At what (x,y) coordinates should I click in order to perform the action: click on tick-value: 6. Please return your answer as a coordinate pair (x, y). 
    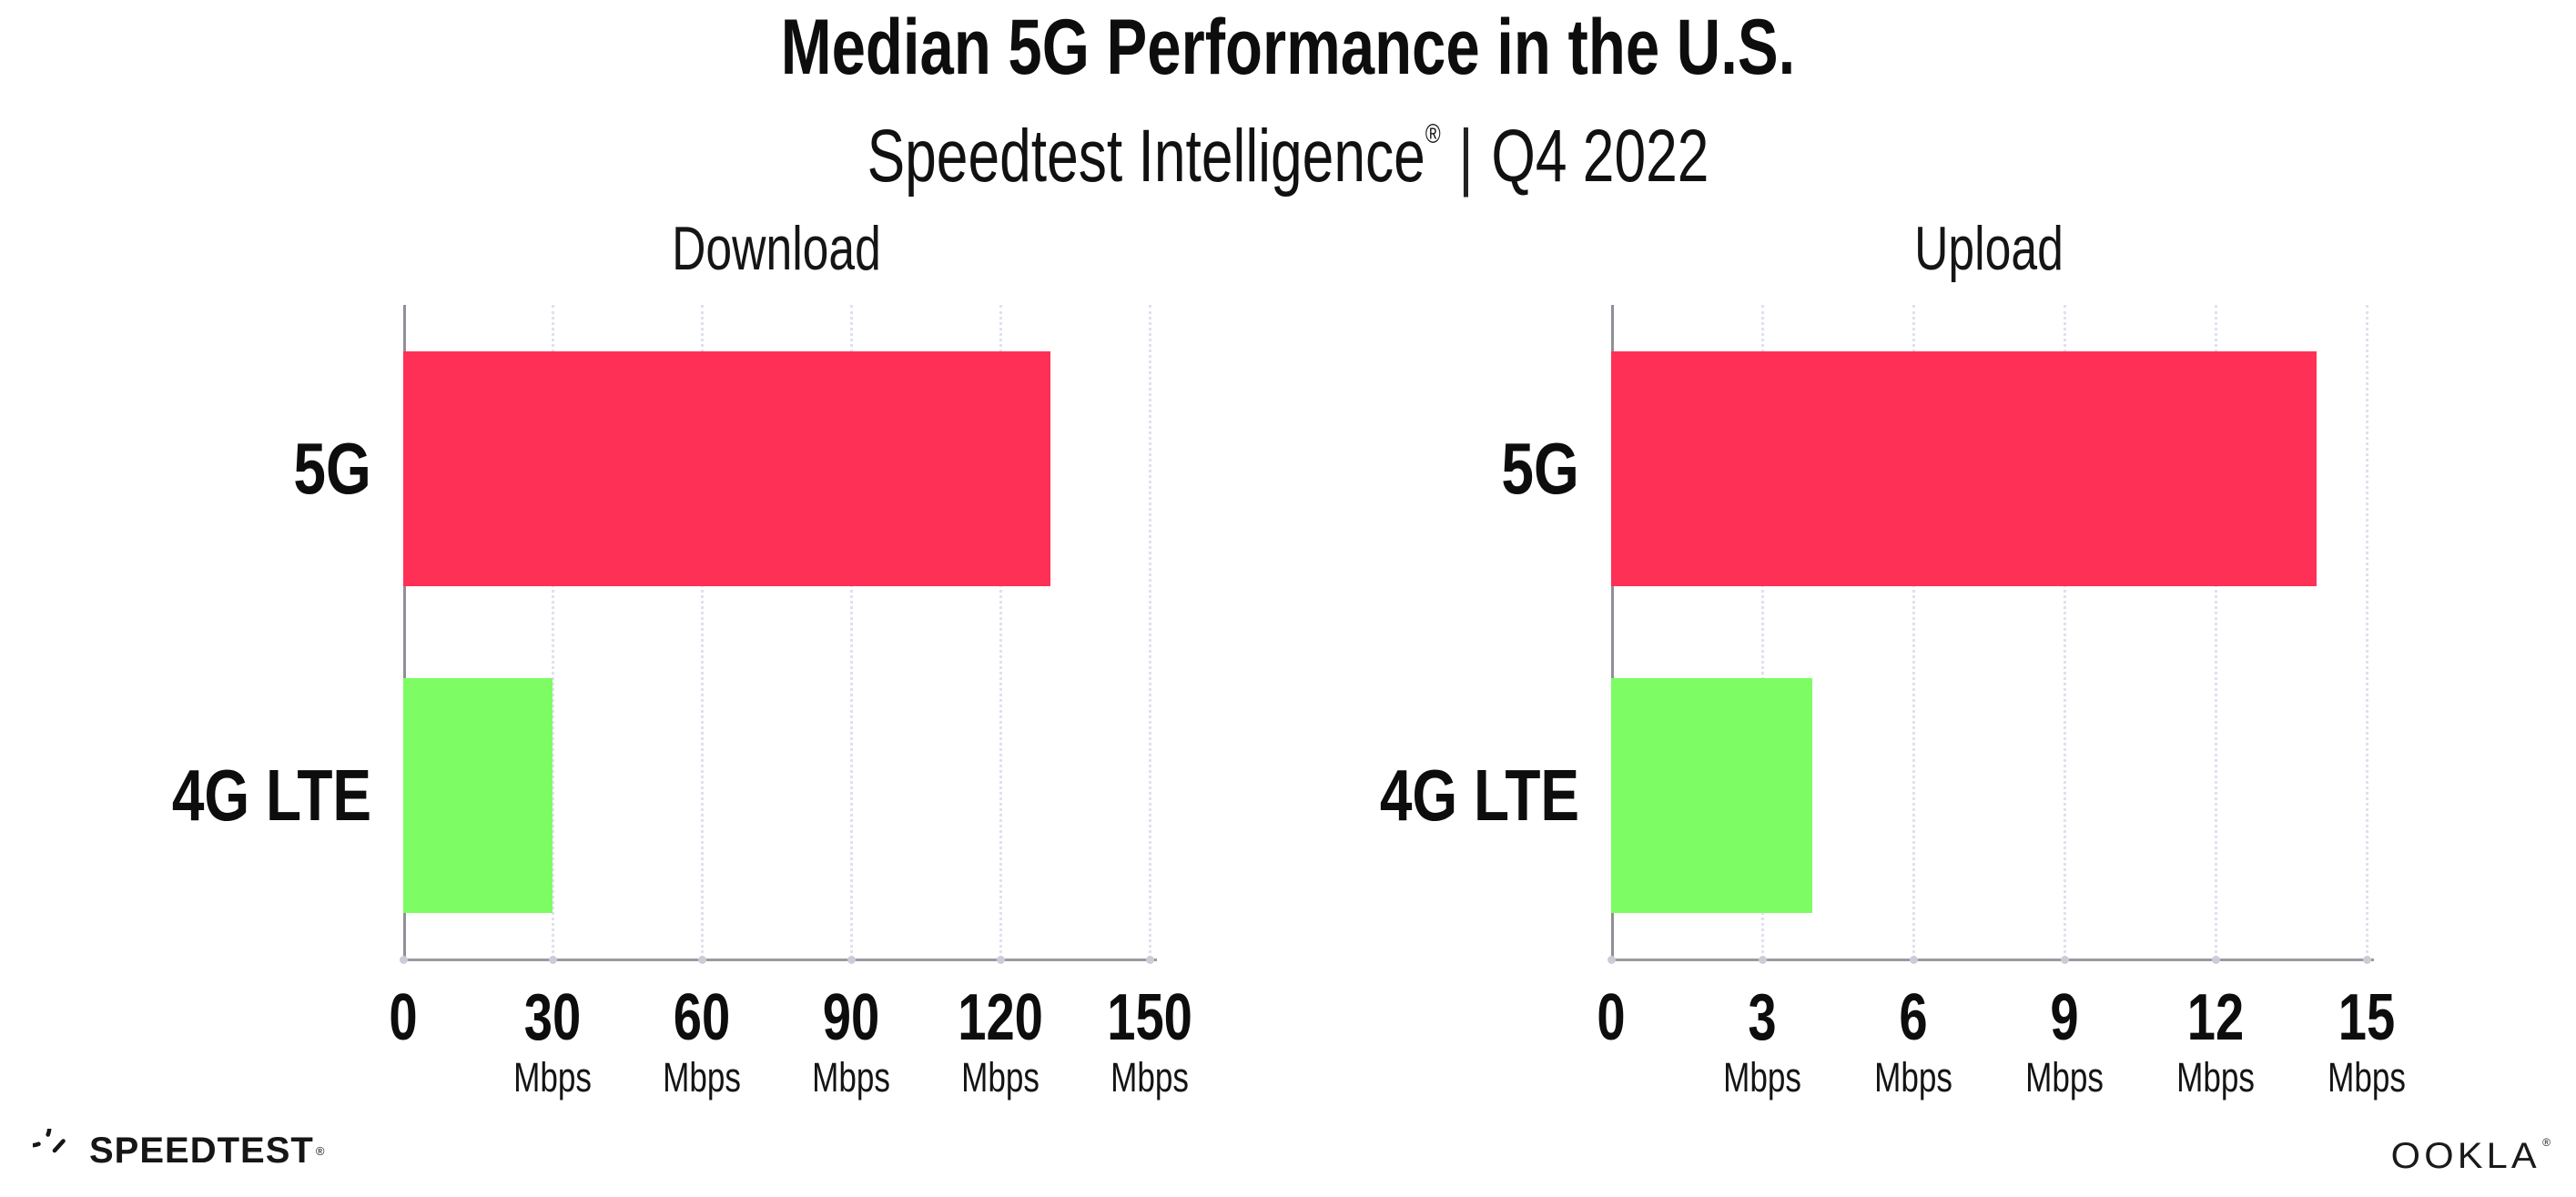
    Looking at the image, I should click on (1913, 1018).